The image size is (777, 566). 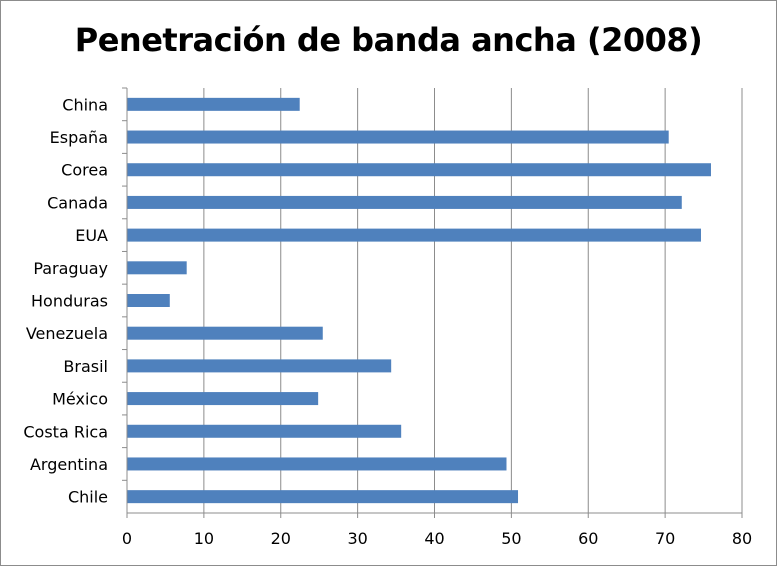 What do you see at coordinates (67, 333) in the screenshot?
I see `category-label: Venezuela` at bounding box center [67, 333].